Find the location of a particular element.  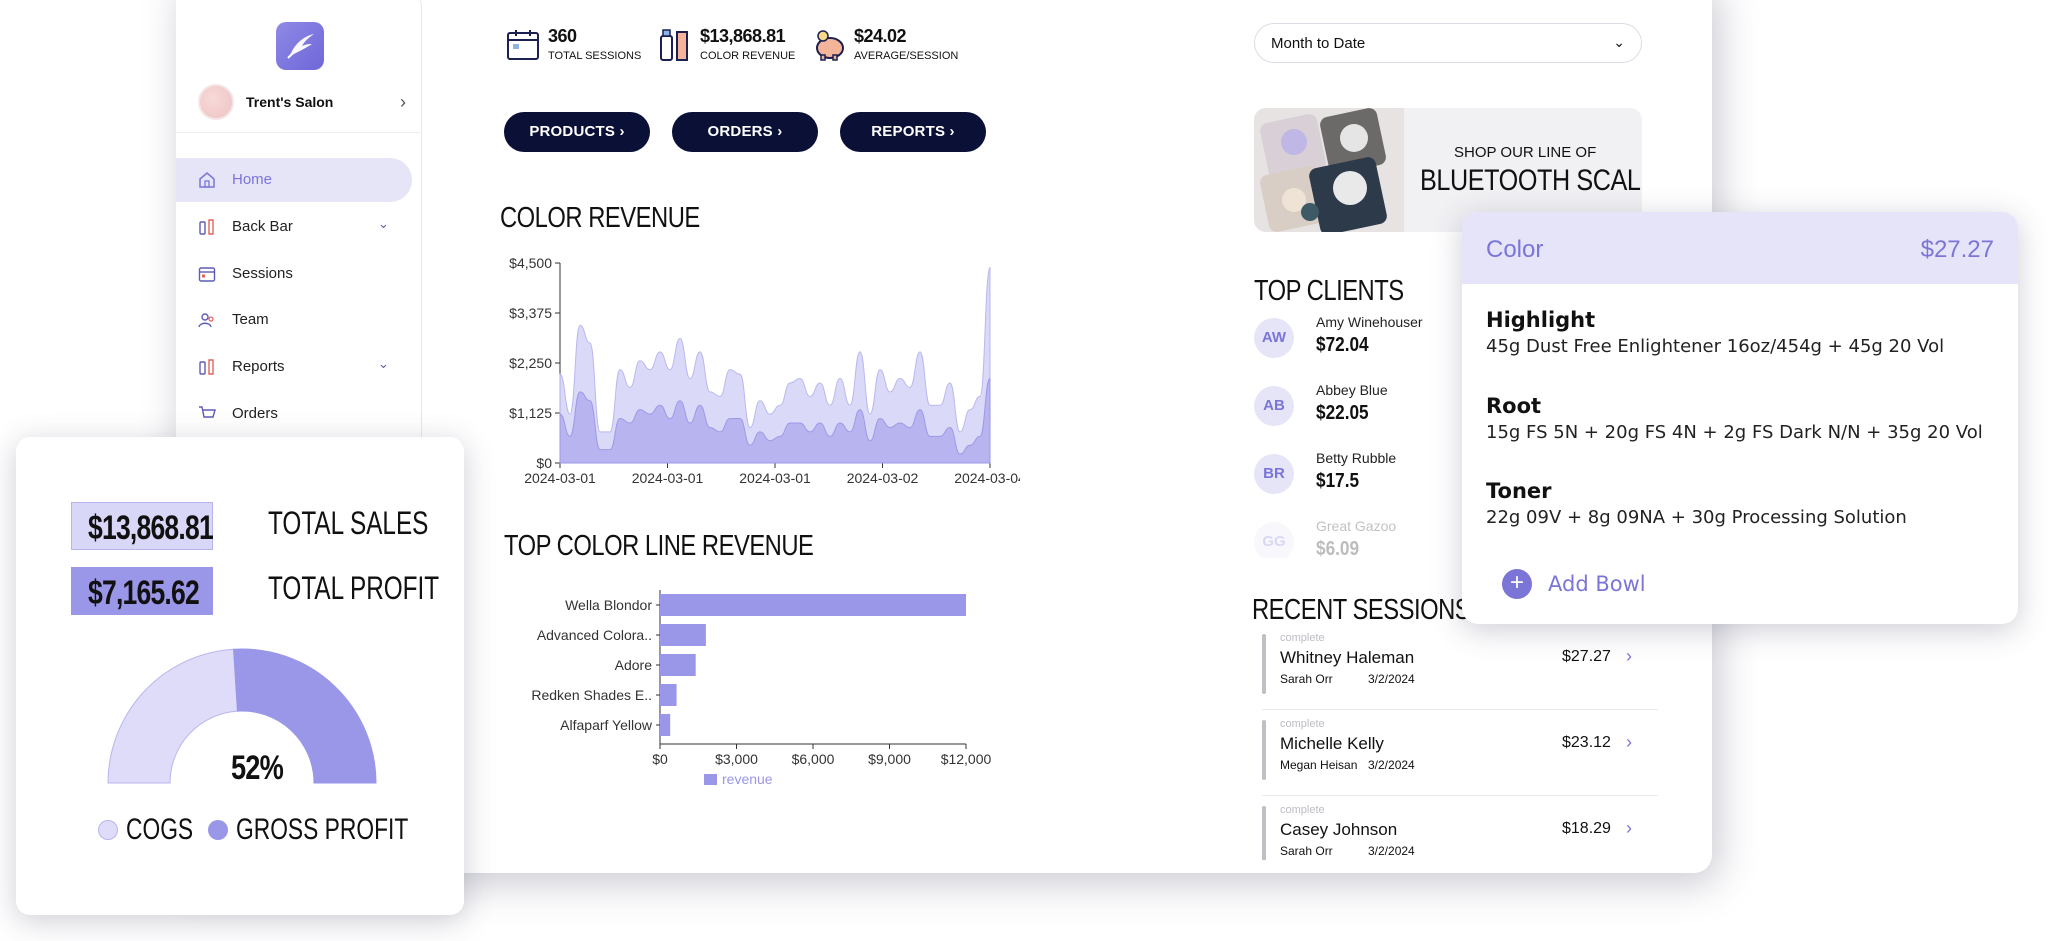

client-item: BR Betty Rubble $17.5 is located at coordinates (1374, 473).